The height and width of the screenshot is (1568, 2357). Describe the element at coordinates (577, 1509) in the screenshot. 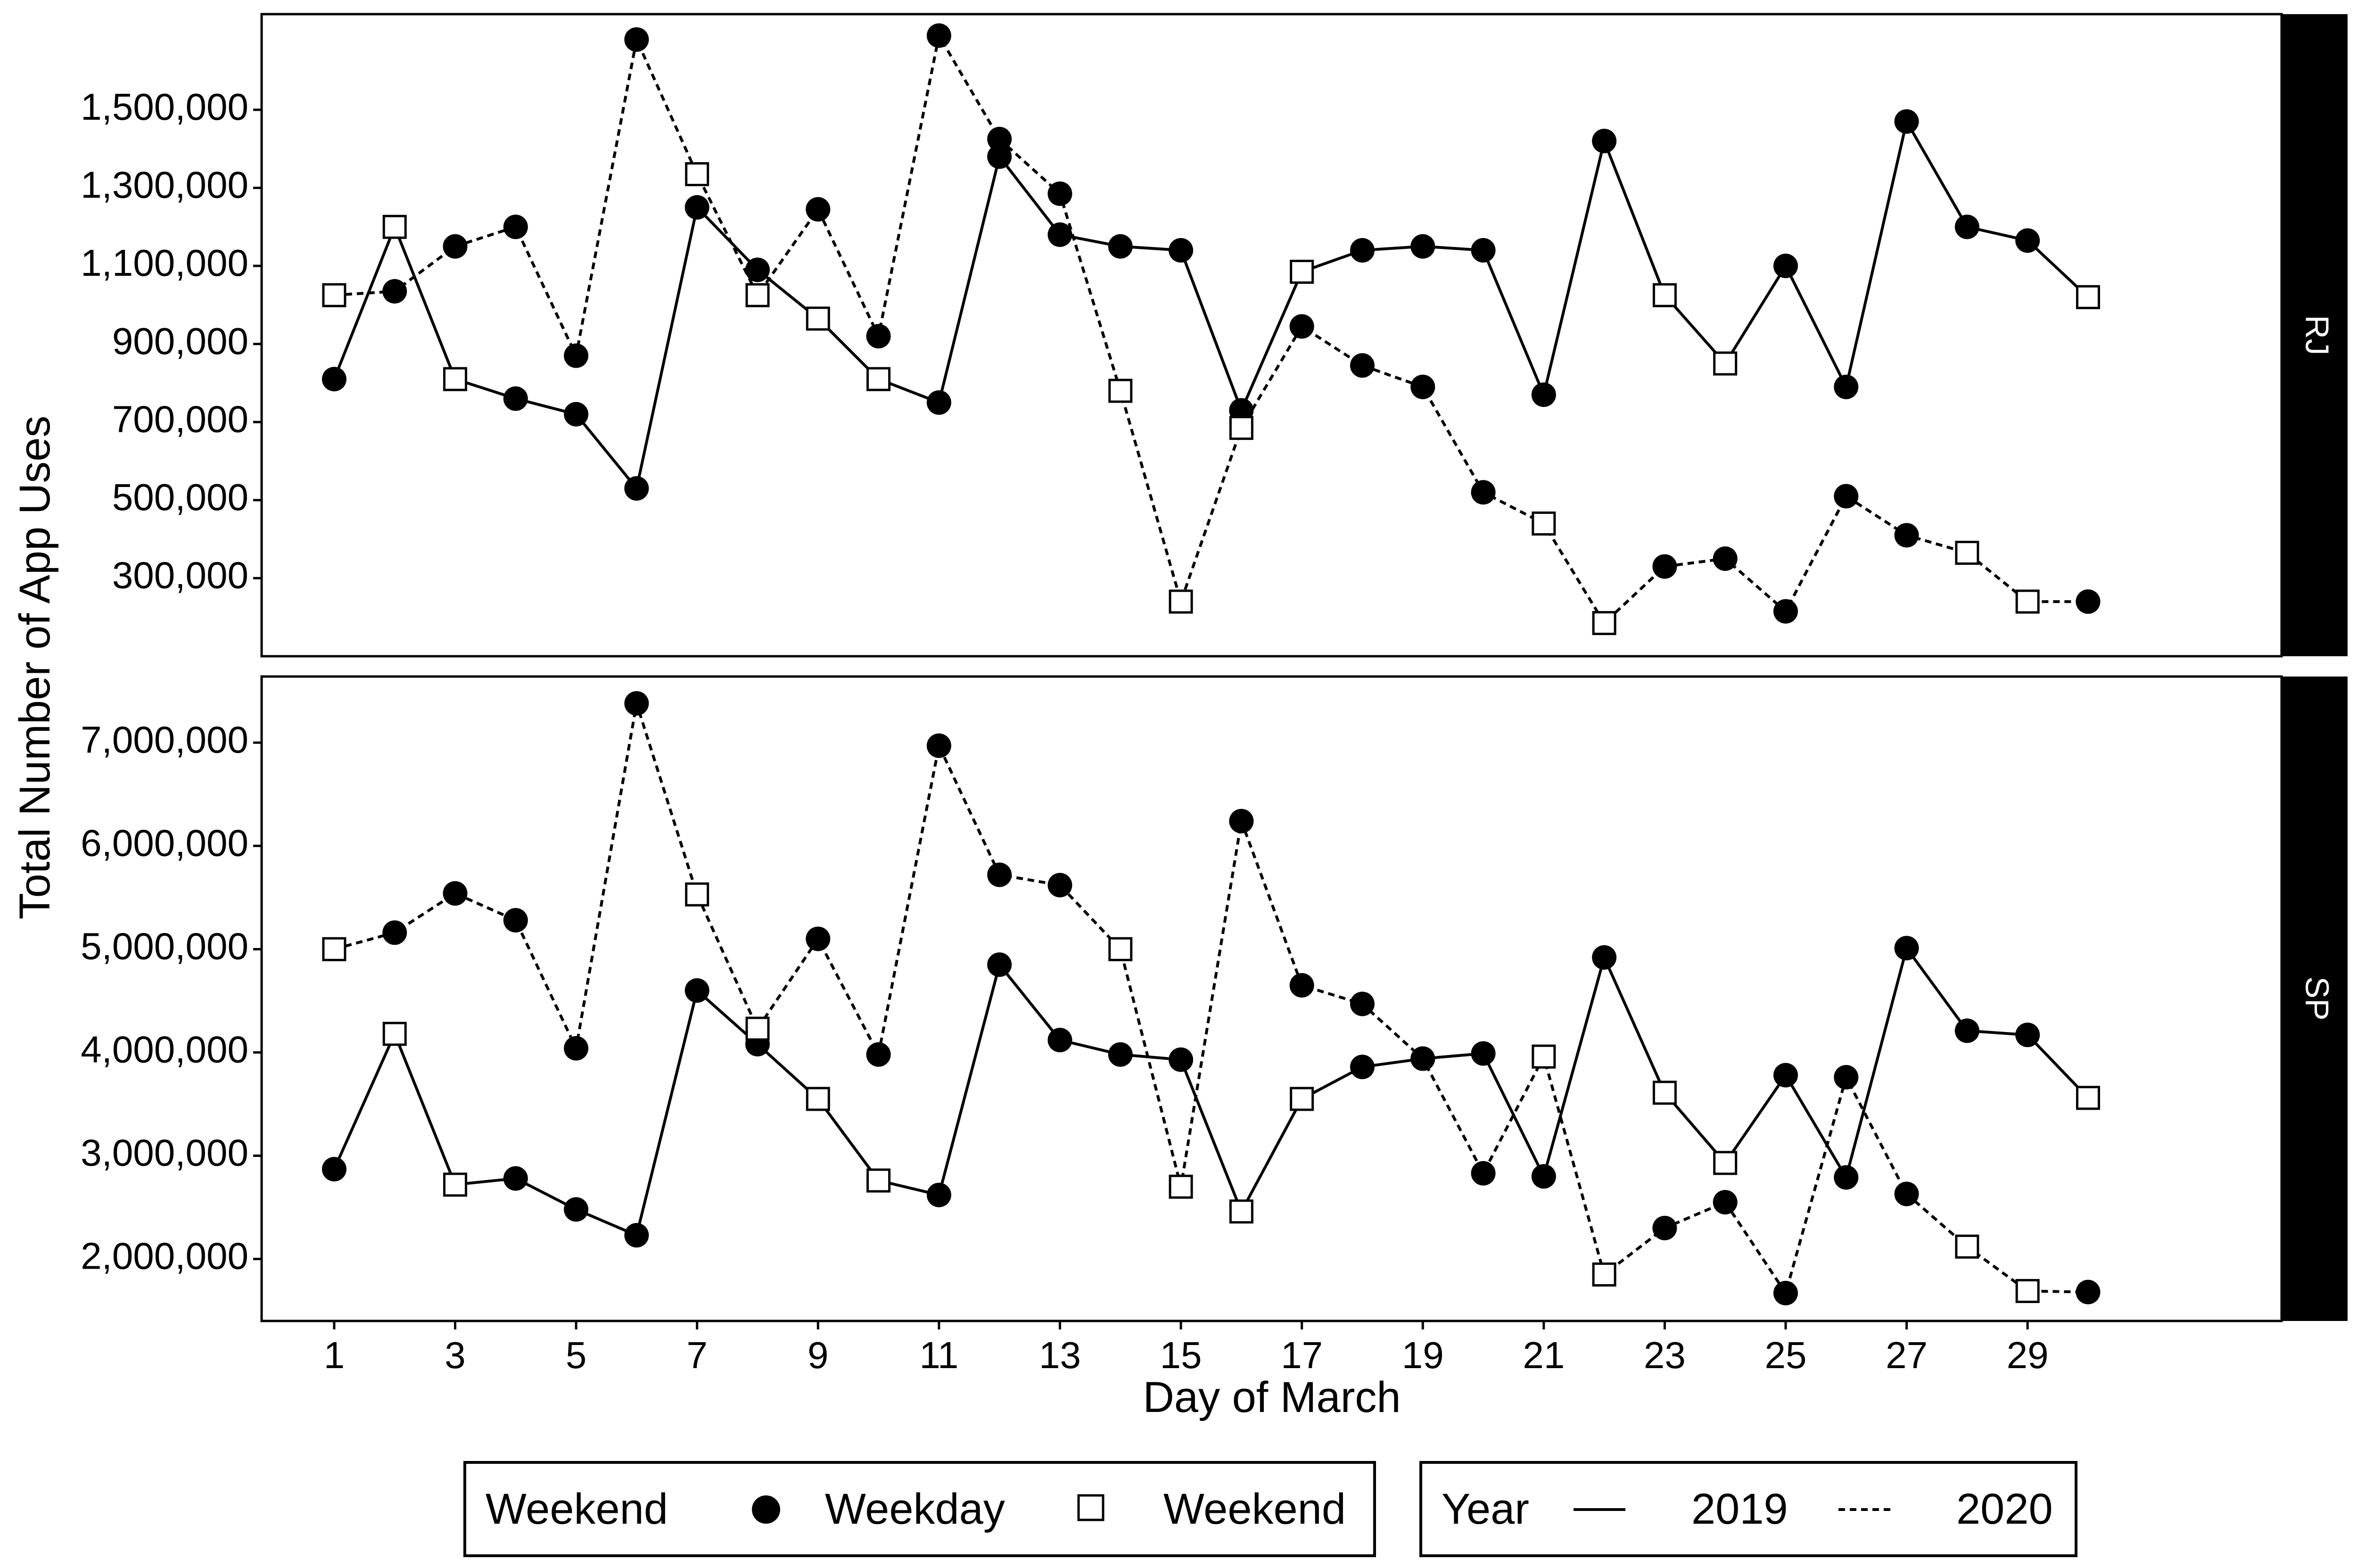

I see `legend-shape-title: Weekend` at that location.